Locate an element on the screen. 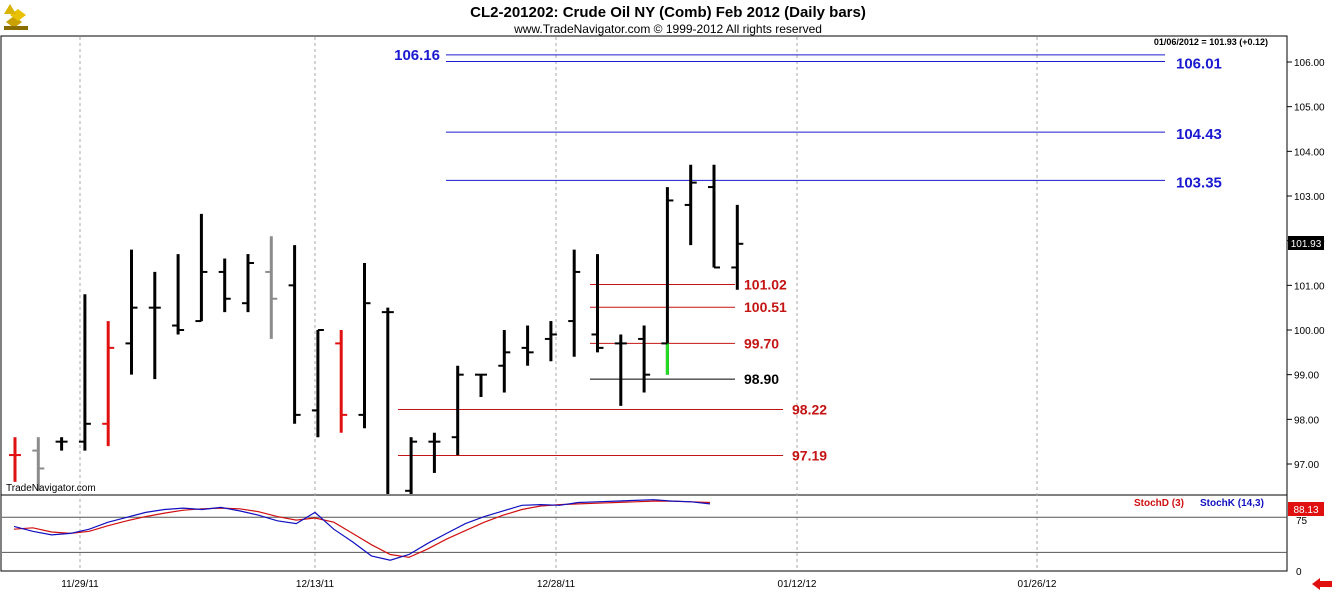 This screenshot has width=1336, height=594. level-label: 99.70 is located at coordinates (761, 343).